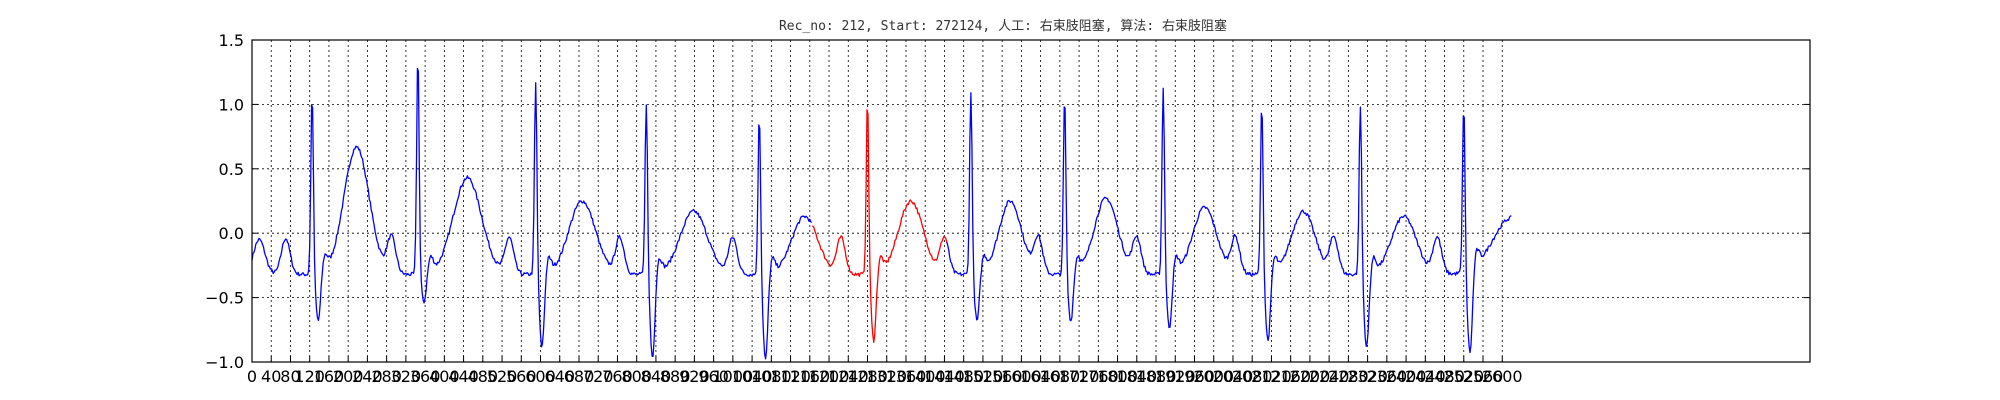 The width and height of the screenshot is (2000, 400). I want to click on x-tick-label: 520, so click(502, 376).